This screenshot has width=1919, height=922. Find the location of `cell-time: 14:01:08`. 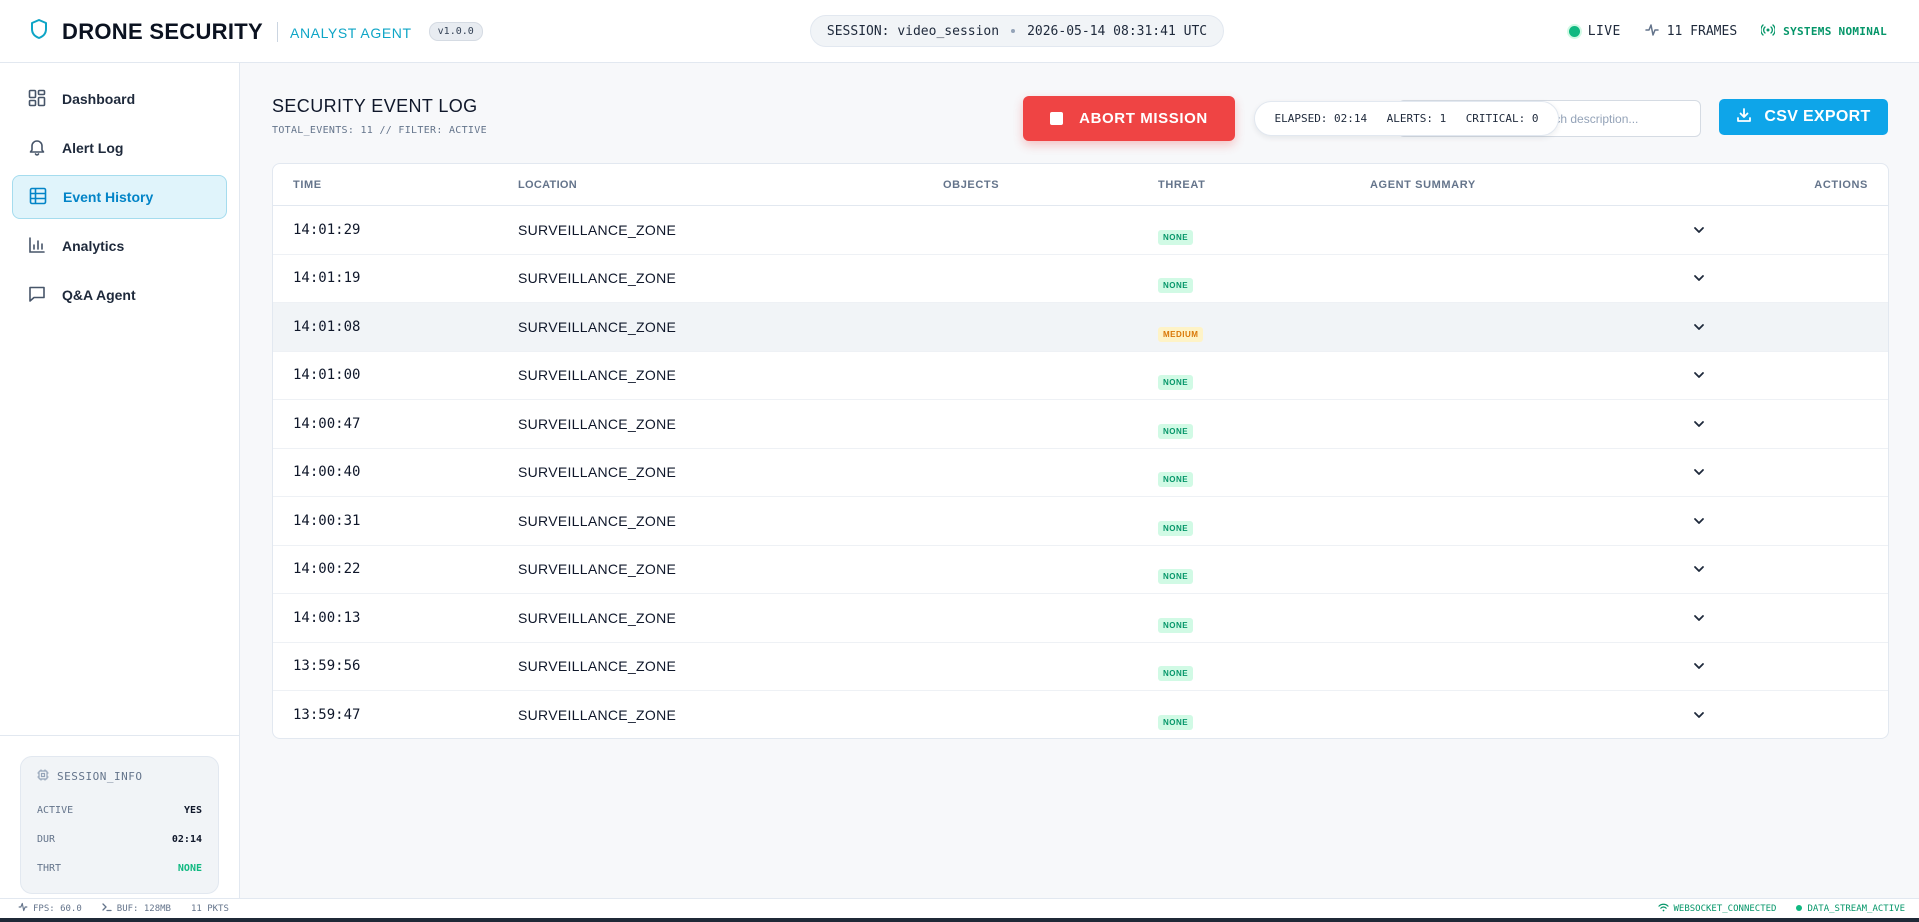

cell-time: 14:01:08 is located at coordinates (327, 326).